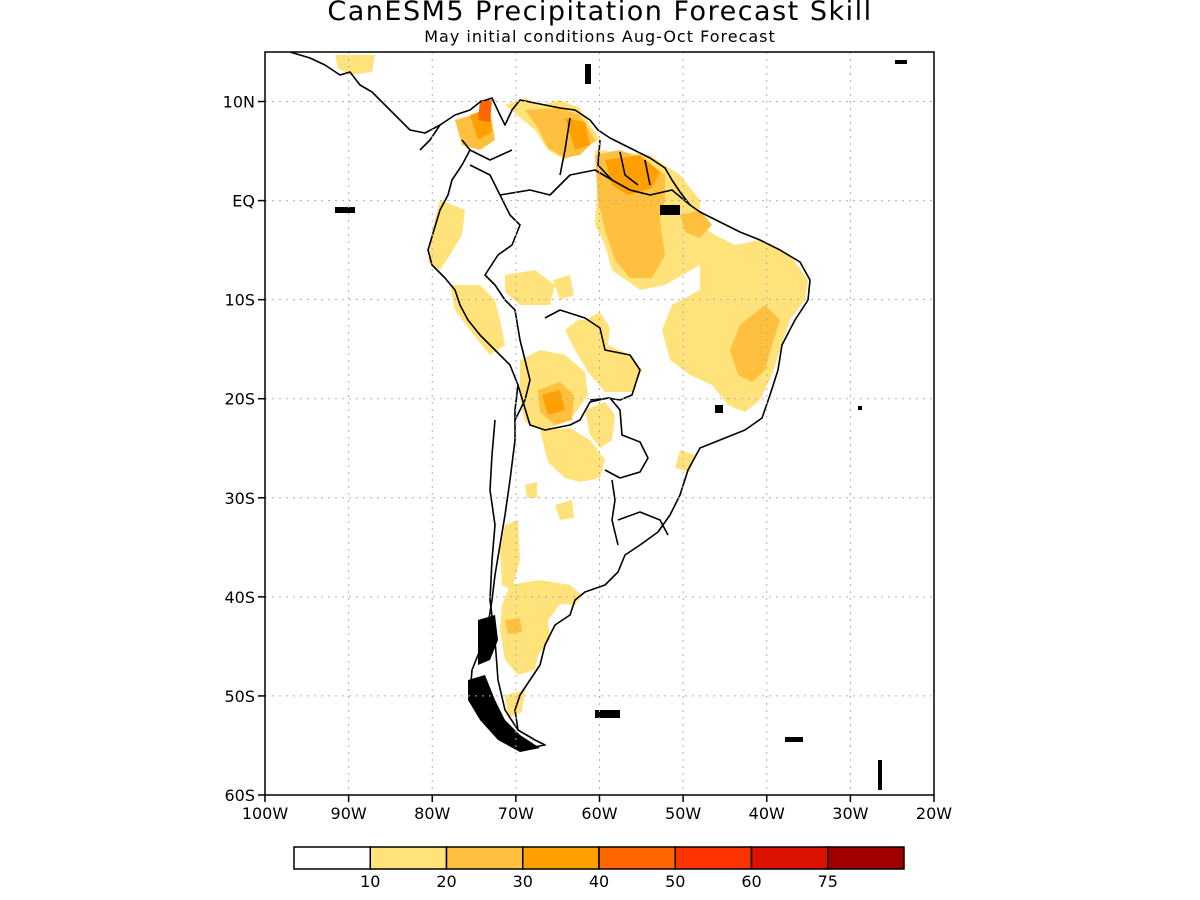  What do you see at coordinates (767, 813) in the screenshot?
I see `lon-tick-label: 40W` at bounding box center [767, 813].